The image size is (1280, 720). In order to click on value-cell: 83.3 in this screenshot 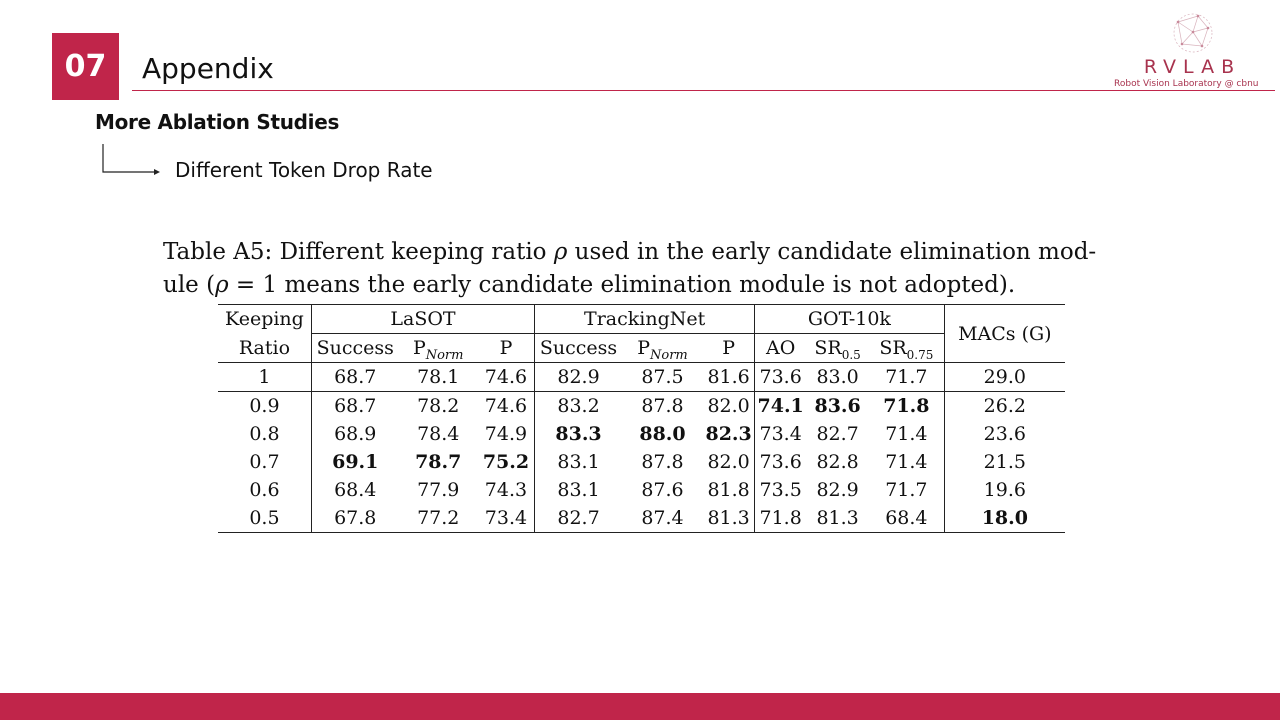, I will do `click(578, 434)`.